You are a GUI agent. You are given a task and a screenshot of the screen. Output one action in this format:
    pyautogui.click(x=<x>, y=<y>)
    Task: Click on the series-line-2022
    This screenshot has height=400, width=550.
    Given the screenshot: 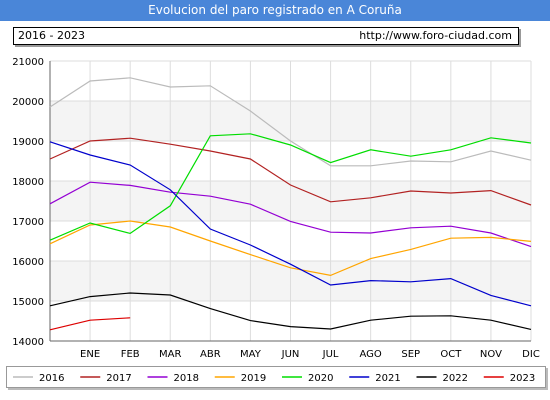 What is the action you would take?
    pyautogui.click(x=290, y=311)
    